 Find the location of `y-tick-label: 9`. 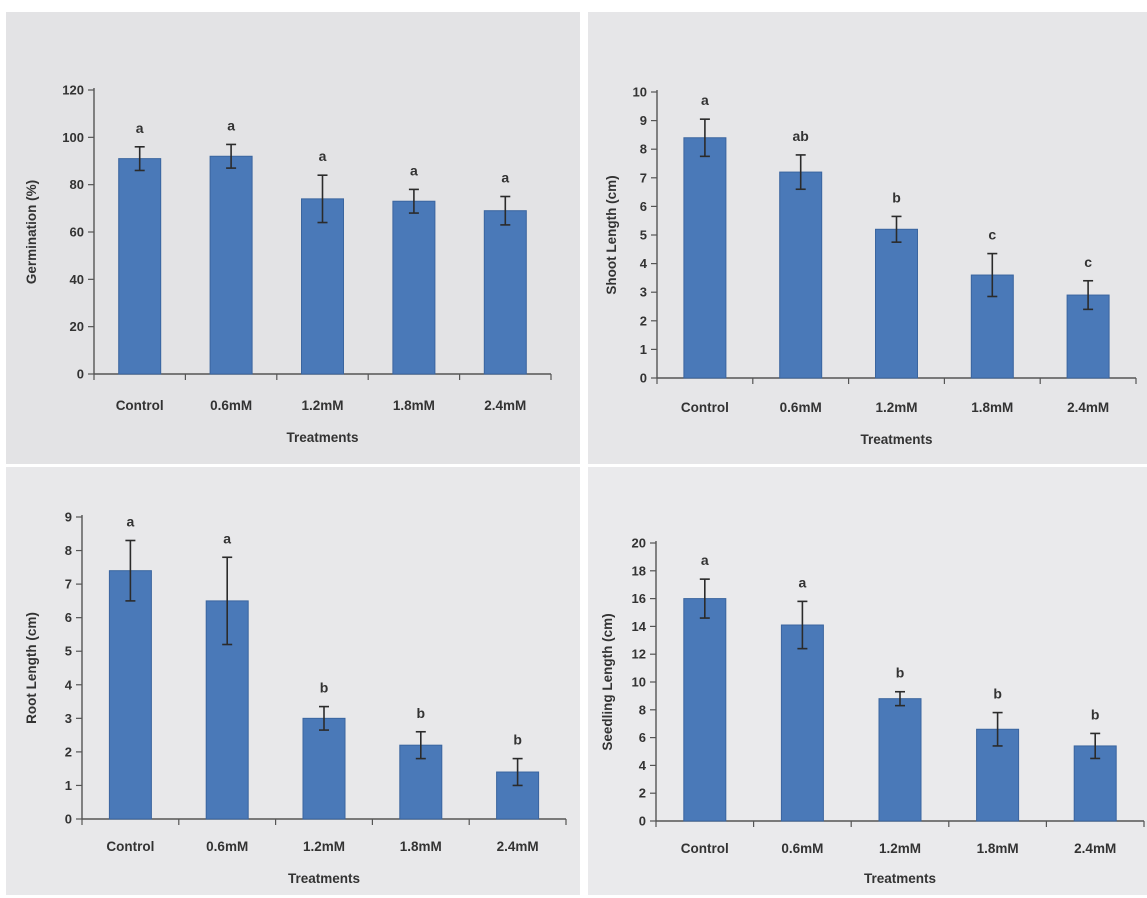

y-tick-label: 9 is located at coordinates (68, 517).